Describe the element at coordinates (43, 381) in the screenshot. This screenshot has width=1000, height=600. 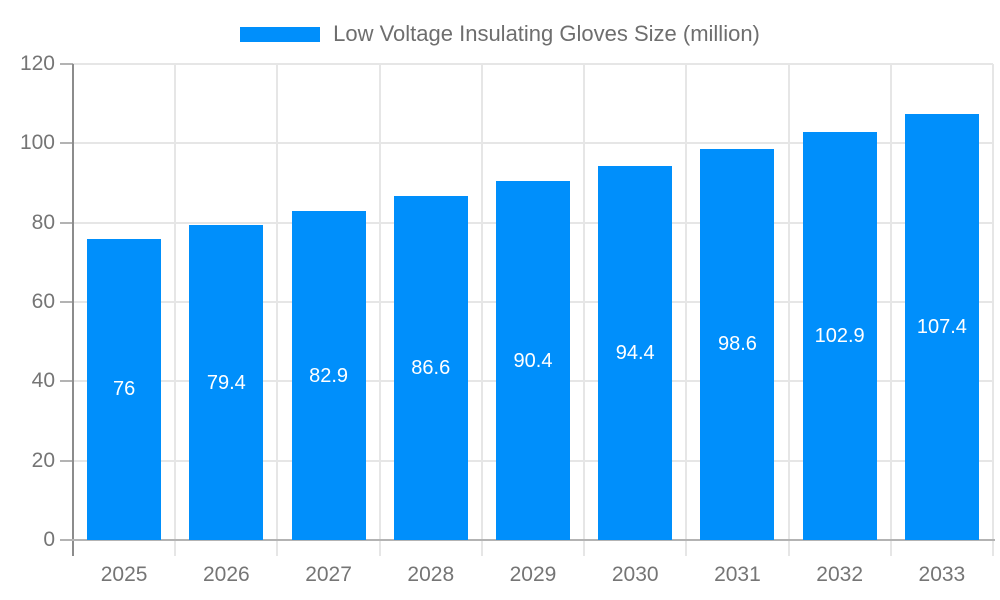
I see `y-tick-label: 40` at that location.